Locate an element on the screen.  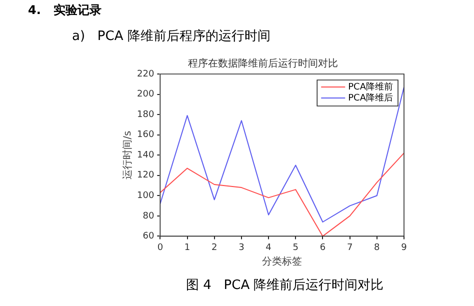
y-tick-label: 100 is located at coordinates (145, 195).